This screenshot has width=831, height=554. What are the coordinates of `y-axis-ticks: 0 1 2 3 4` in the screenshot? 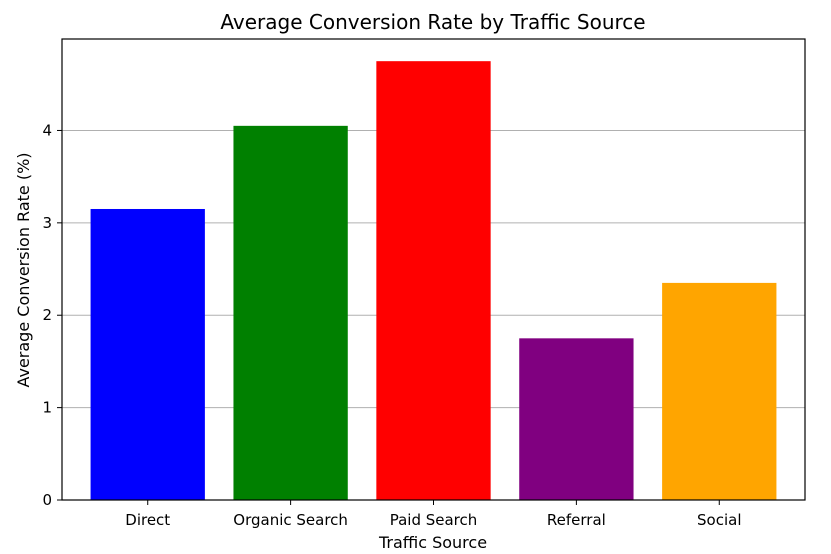 It's located at (52, 315).